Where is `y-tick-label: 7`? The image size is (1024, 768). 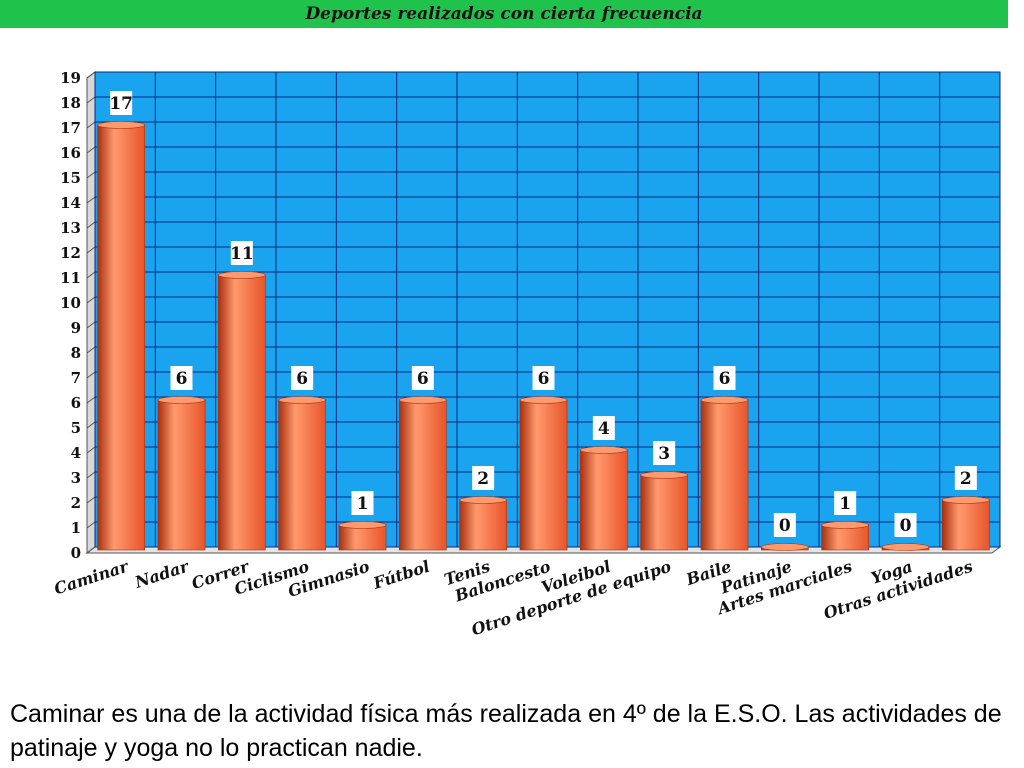
y-tick-label: 7 is located at coordinates (76, 378).